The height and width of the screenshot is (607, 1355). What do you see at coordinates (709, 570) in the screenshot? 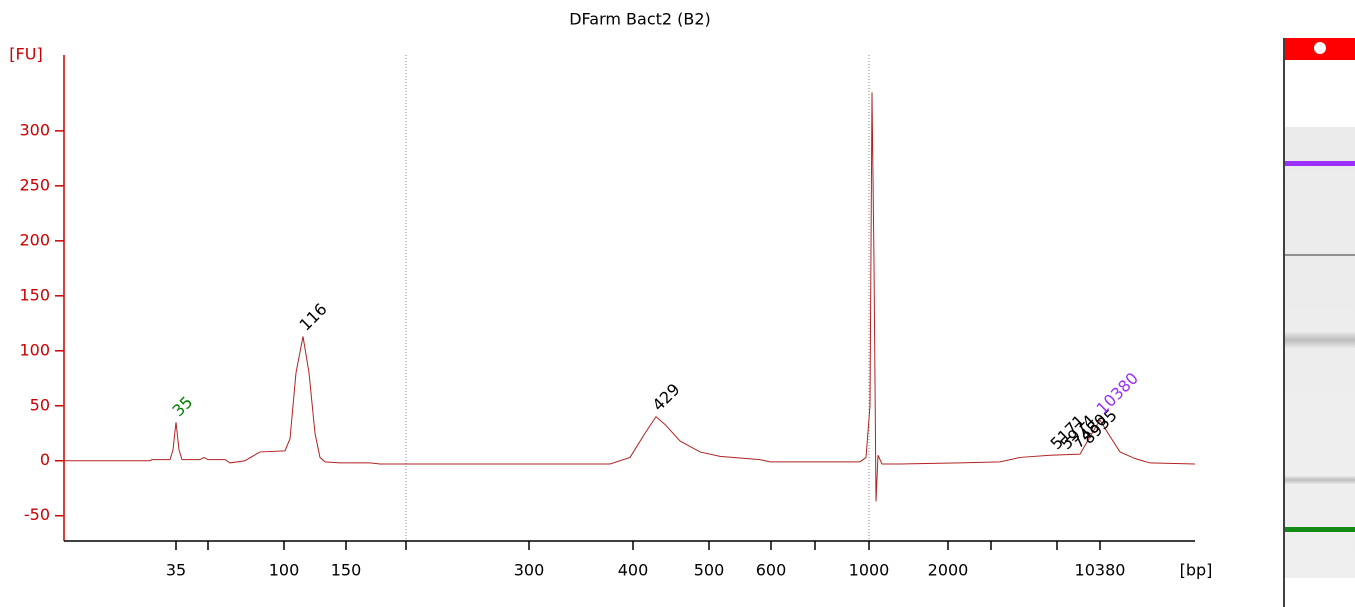
I see `x-tick-label: 500` at bounding box center [709, 570].